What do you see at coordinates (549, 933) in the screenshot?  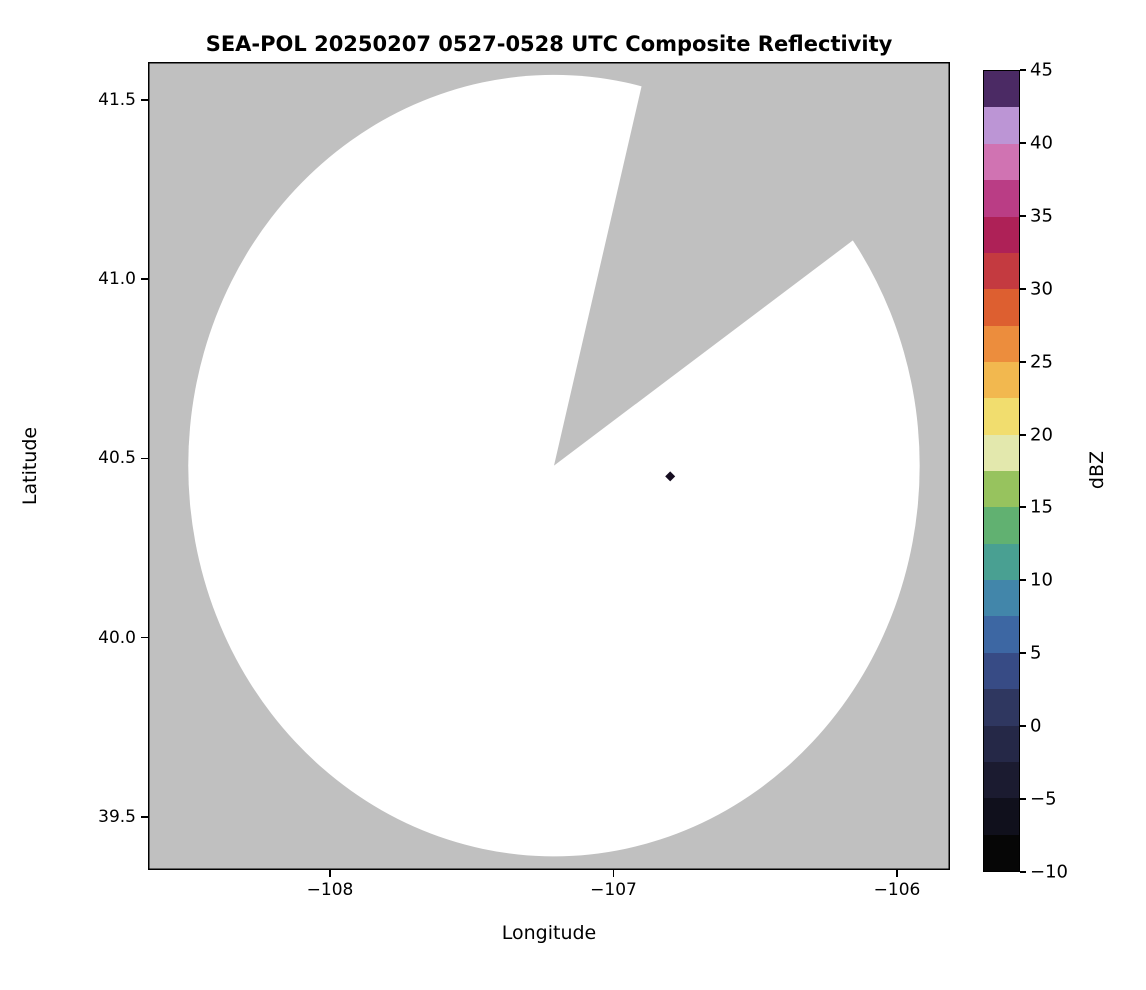 I see `x-axis-label: Longitude` at bounding box center [549, 933].